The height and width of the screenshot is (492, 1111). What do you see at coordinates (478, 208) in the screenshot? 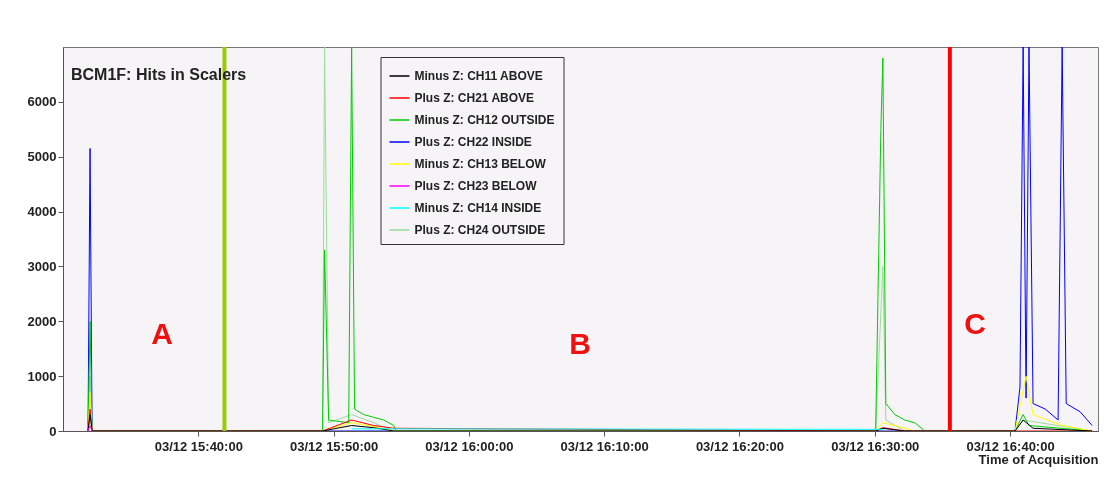
I see `legend-label: Minus Z: CH14 INSIDE` at bounding box center [478, 208].